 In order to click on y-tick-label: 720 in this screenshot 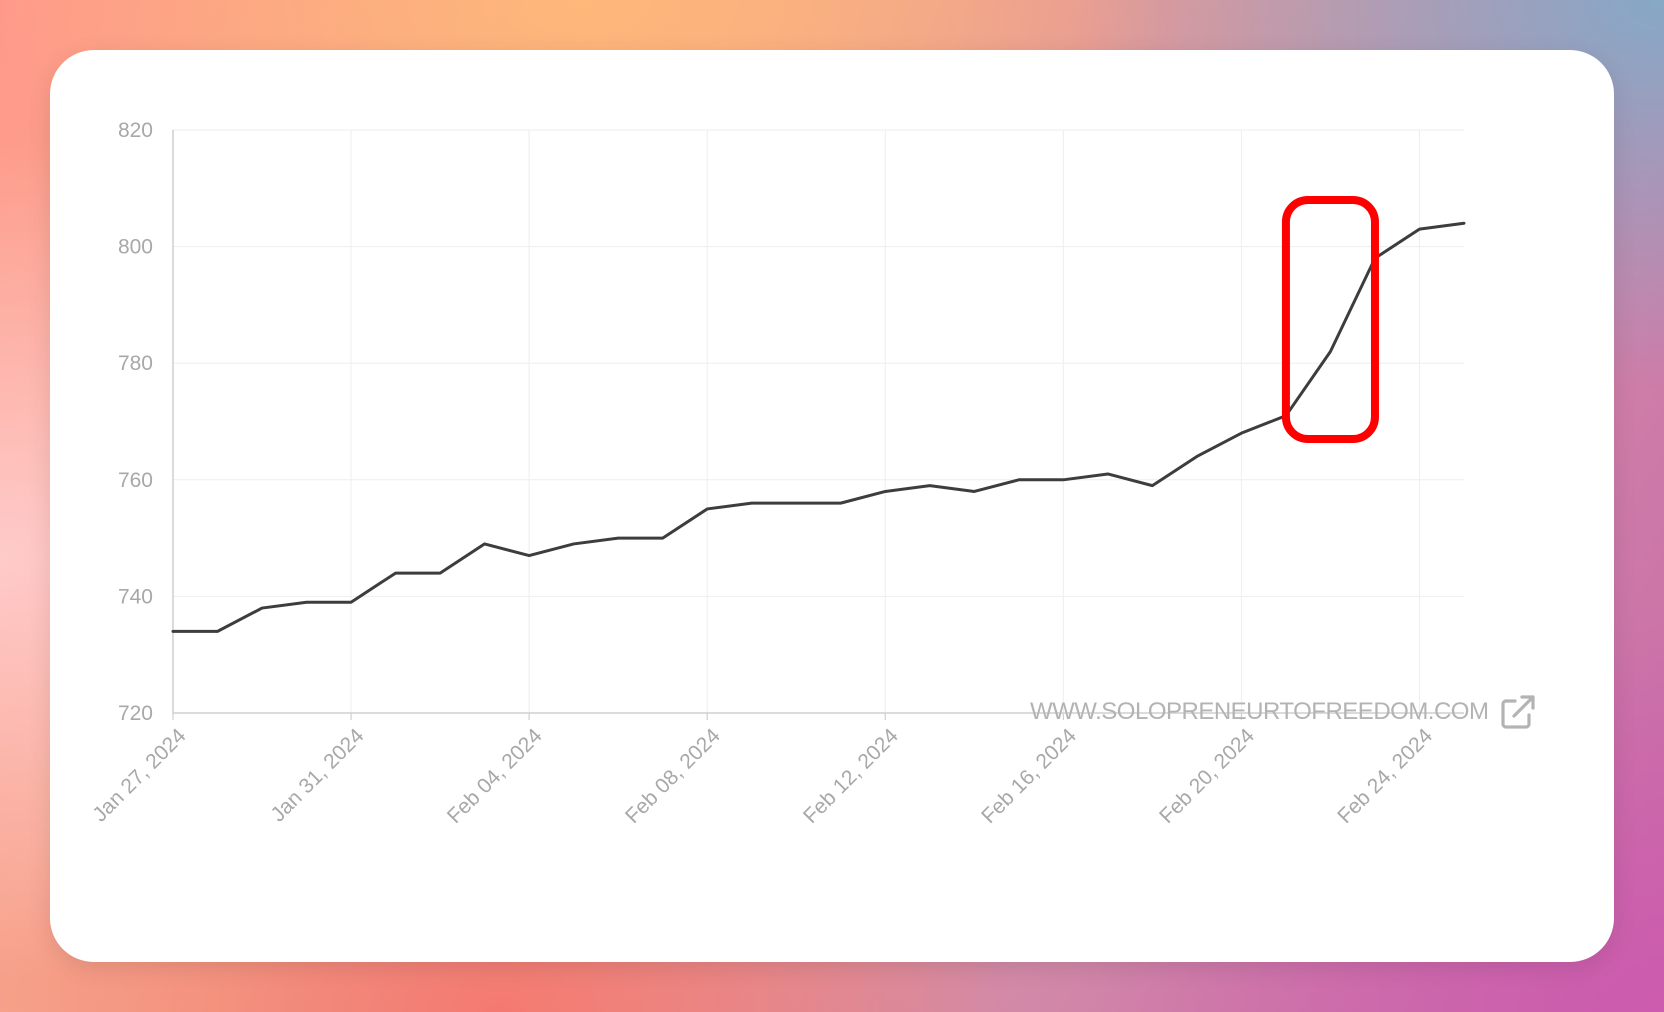, I will do `click(135, 713)`.